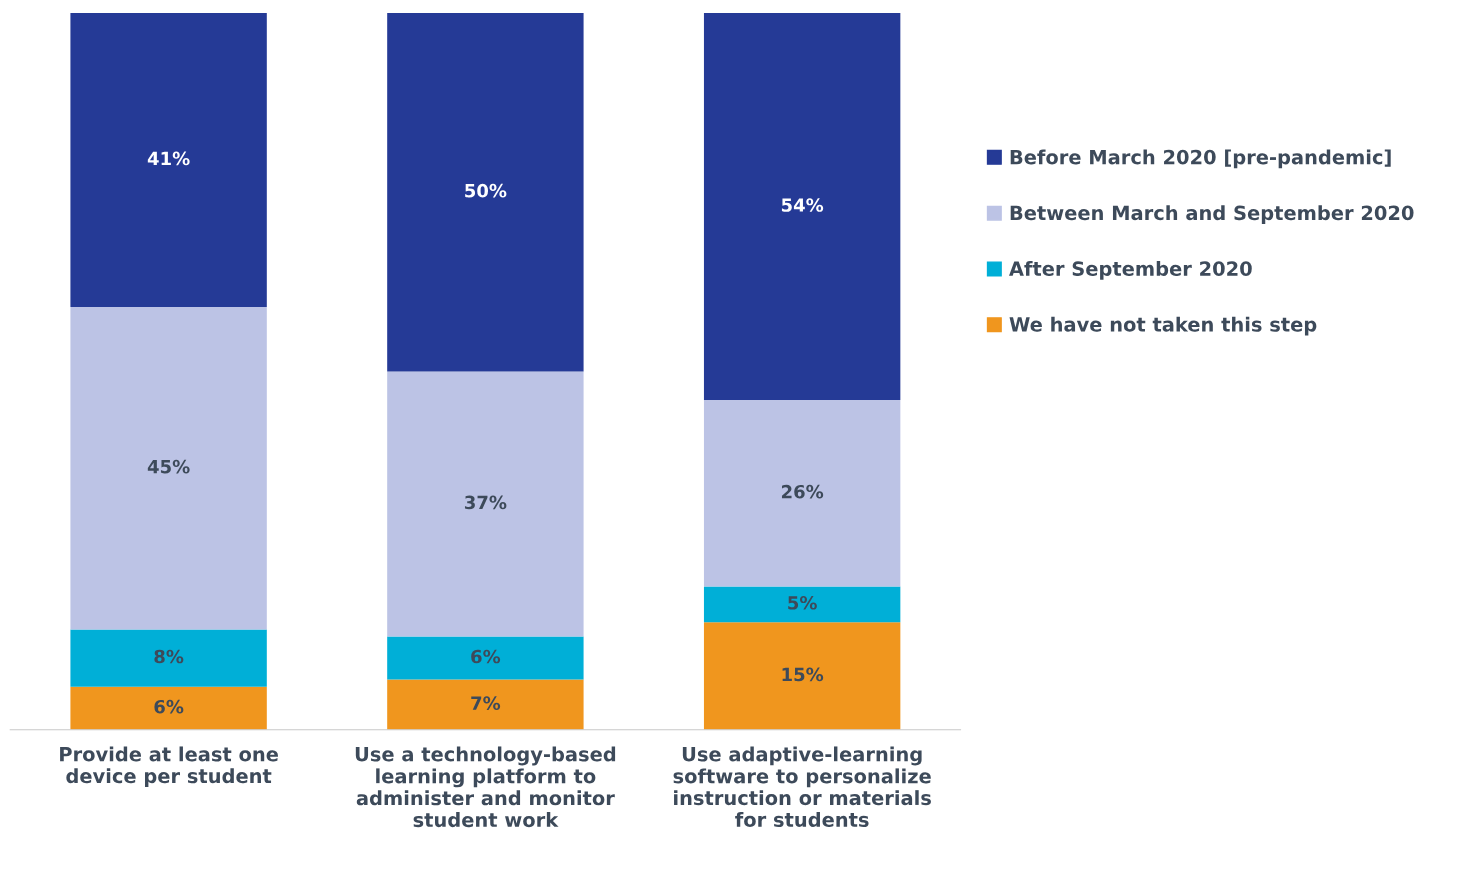 This screenshot has height=874, width=1462. I want to click on x-tick-label: Use a technology-based learning platform to administer and monitor student work, so click(485, 787).